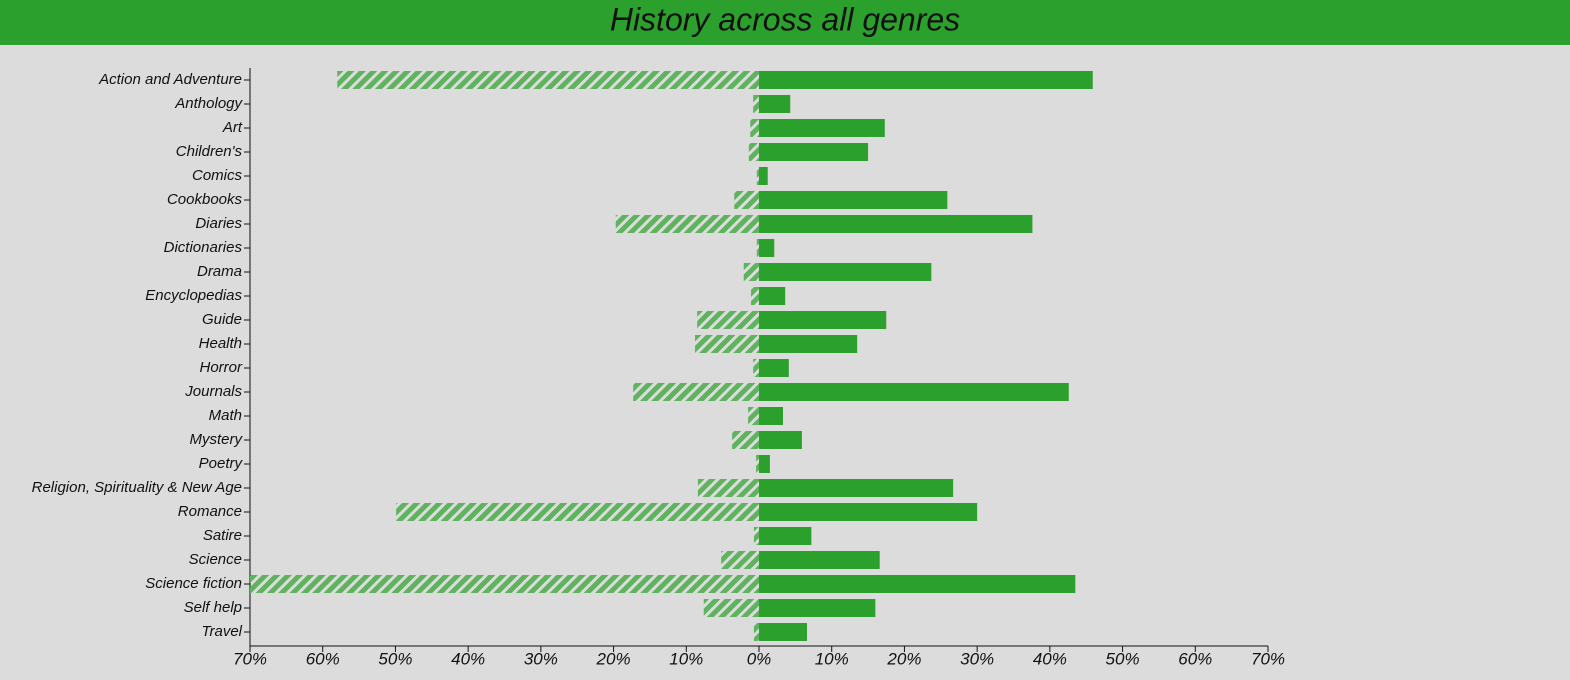 This screenshot has height=680, width=1570. What do you see at coordinates (217, 175) in the screenshot?
I see `y-tick-label: Comics` at bounding box center [217, 175].